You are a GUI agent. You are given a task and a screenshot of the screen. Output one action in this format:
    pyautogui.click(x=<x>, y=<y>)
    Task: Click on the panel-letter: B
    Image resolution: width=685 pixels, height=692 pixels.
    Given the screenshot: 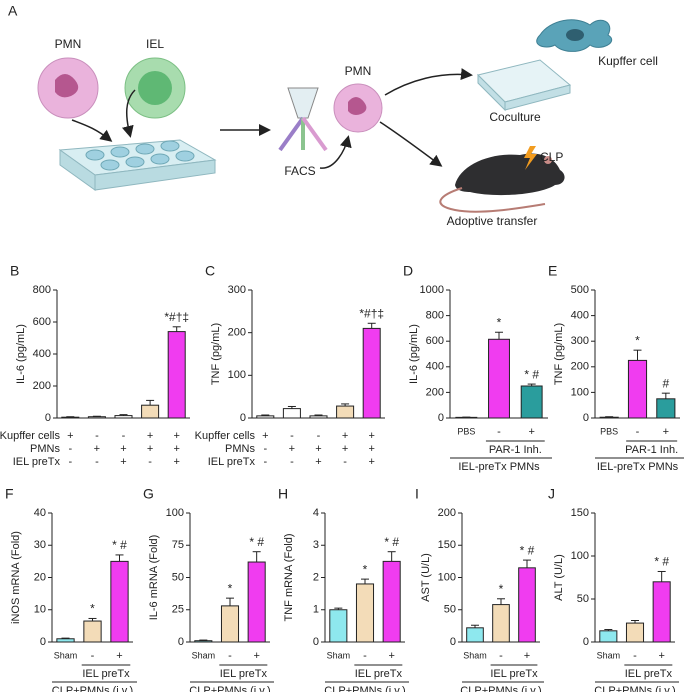 What is the action you would take?
    pyautogui.click(x=14, y=271)
    